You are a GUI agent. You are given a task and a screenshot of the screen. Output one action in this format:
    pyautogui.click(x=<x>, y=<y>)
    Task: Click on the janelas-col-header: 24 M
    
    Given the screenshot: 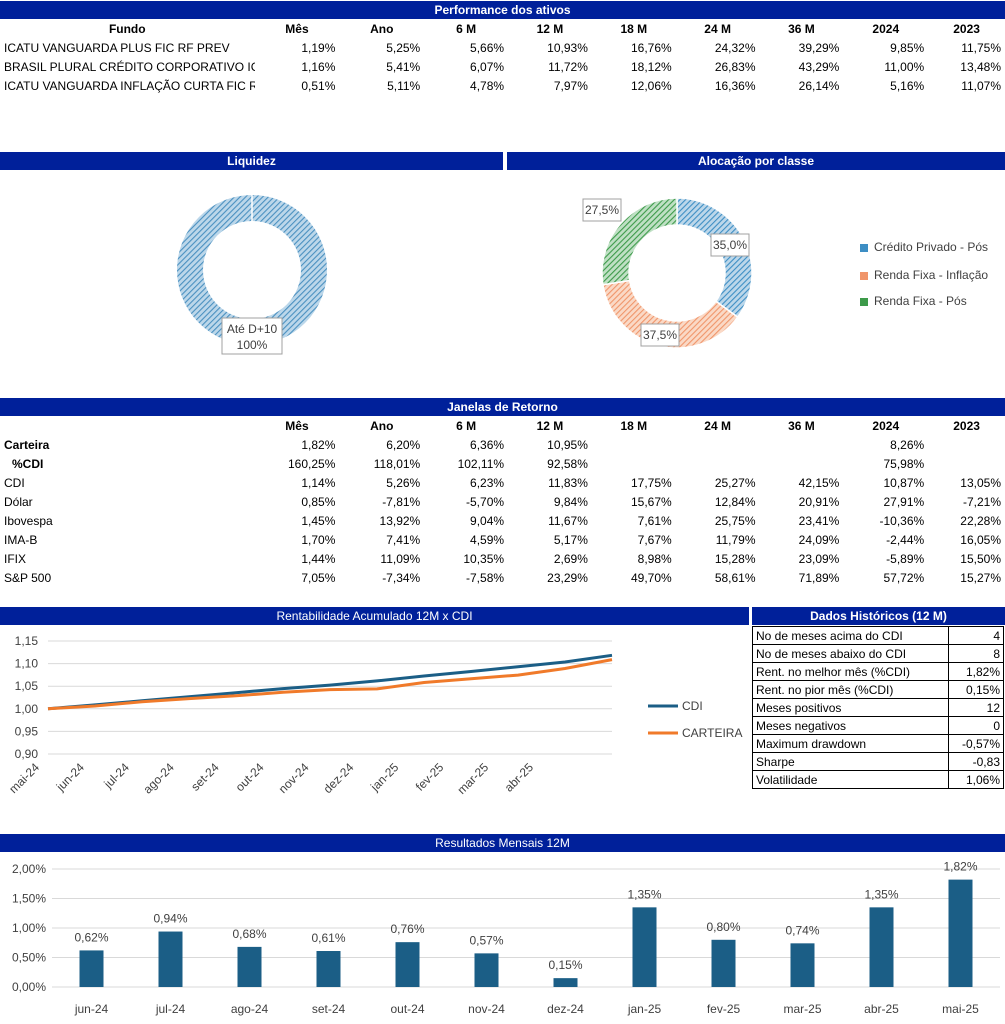 What is the action you would take?
    pyautogui.click(x=717, y=425)
    